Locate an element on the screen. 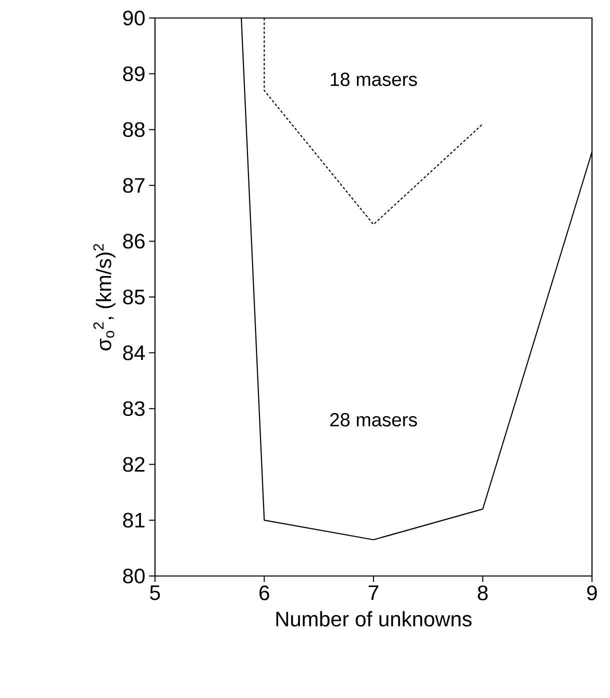  x-tick-label: 5 is located at coordinates (155, 593).